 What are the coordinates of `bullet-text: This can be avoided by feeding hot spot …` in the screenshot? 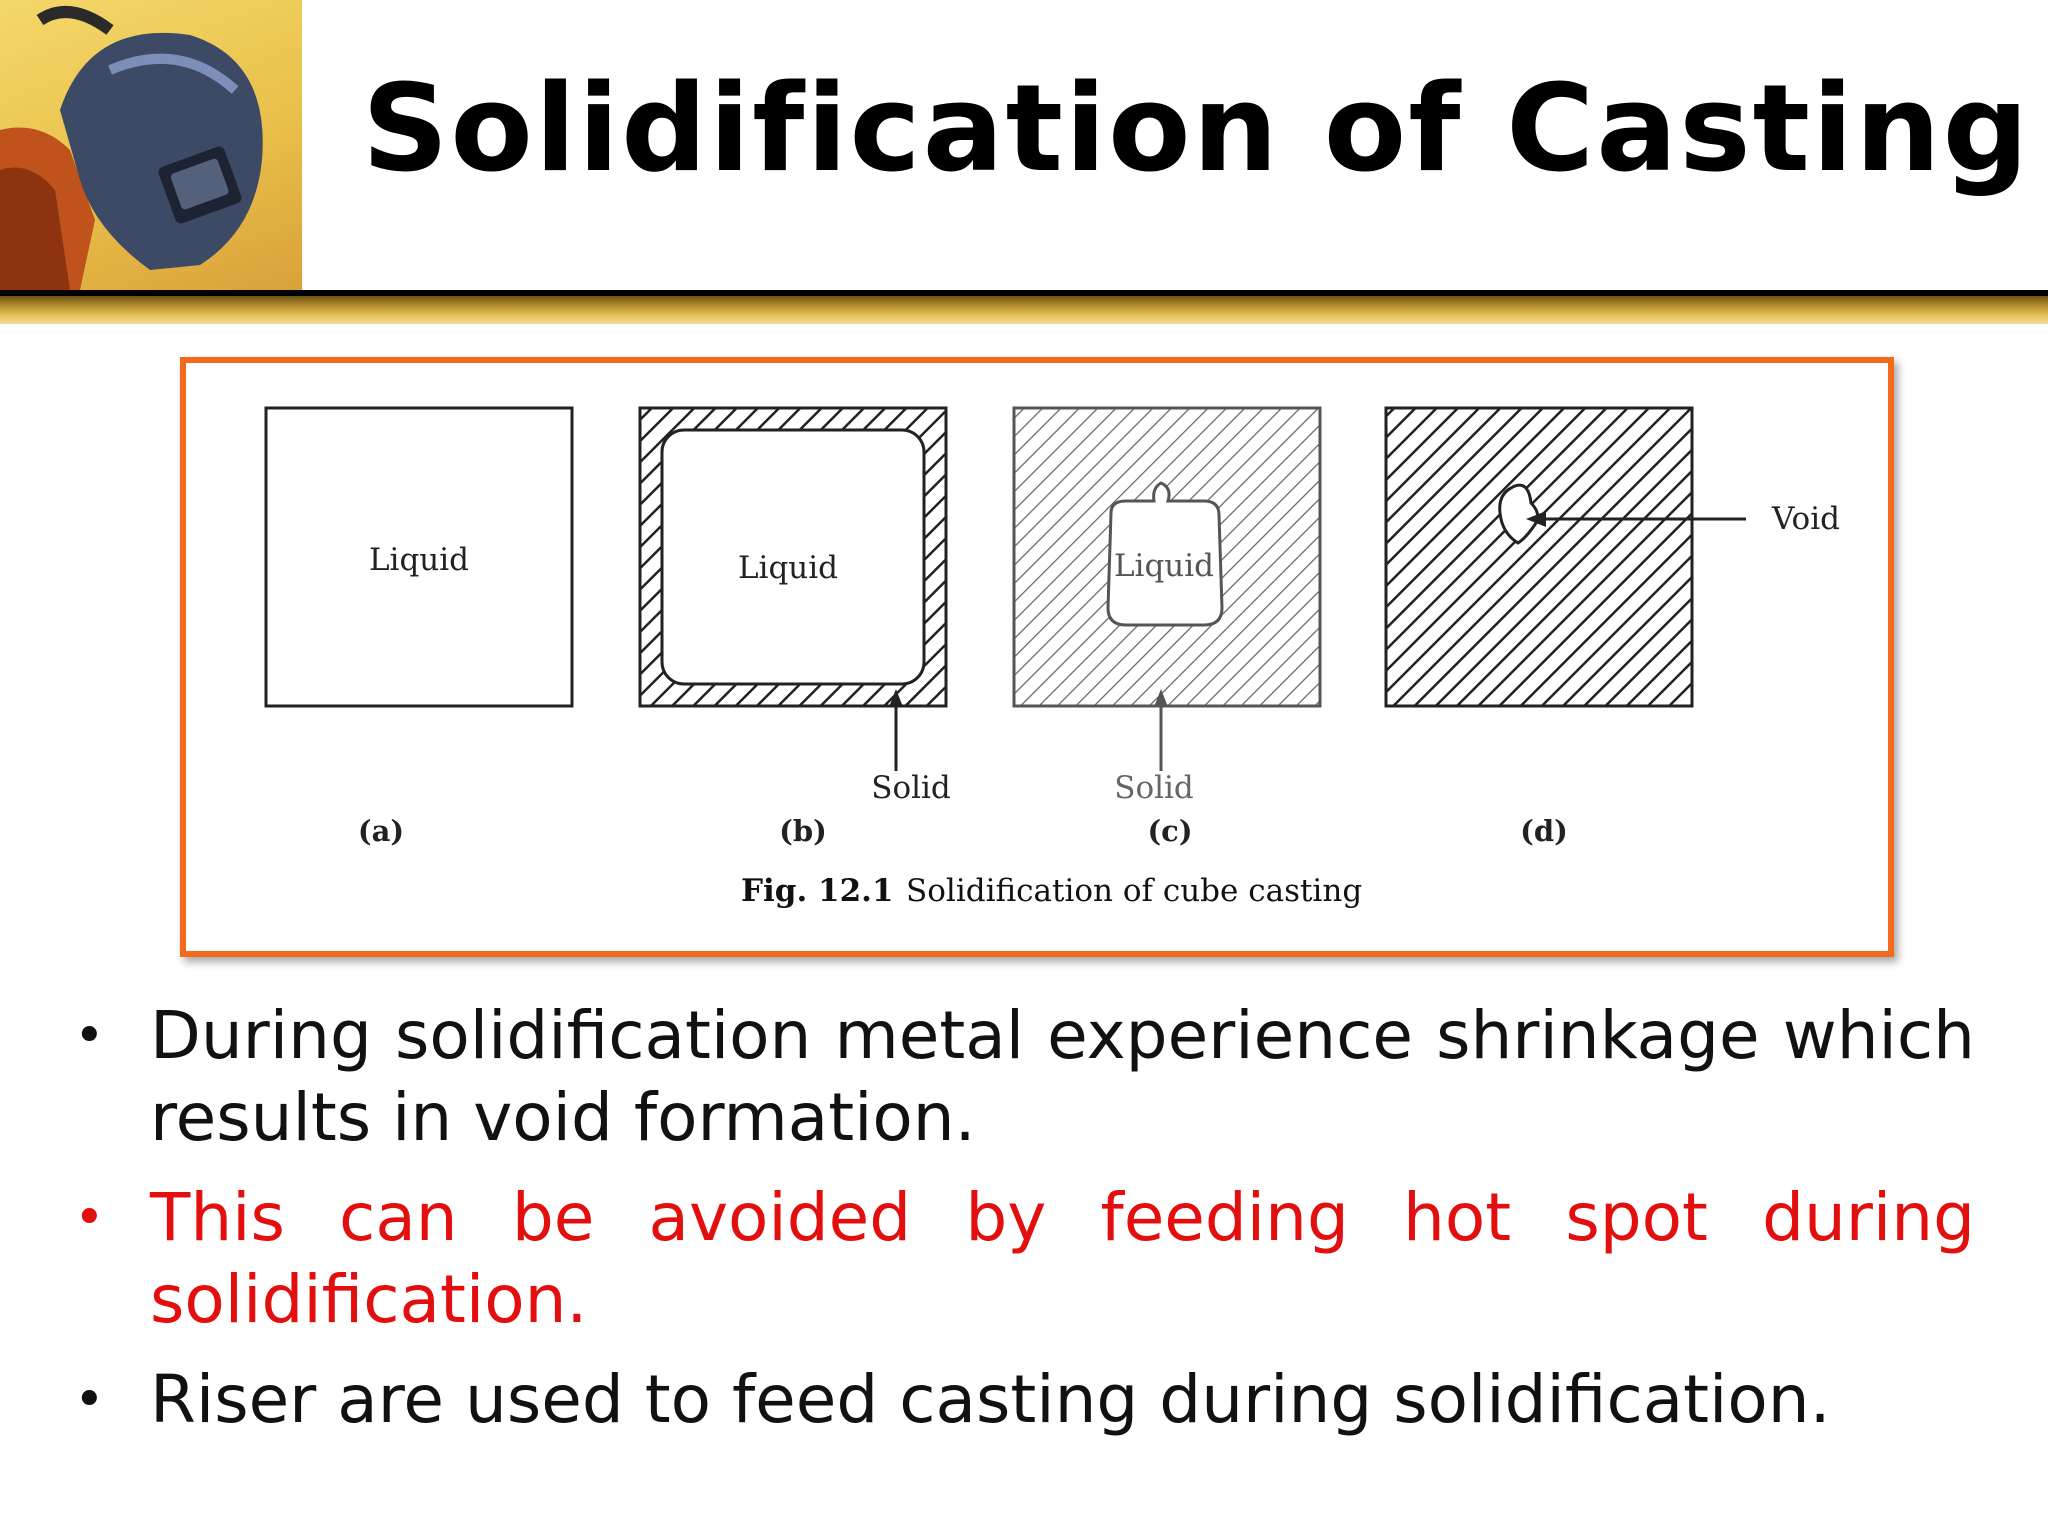 It's located at (1062, 1258).